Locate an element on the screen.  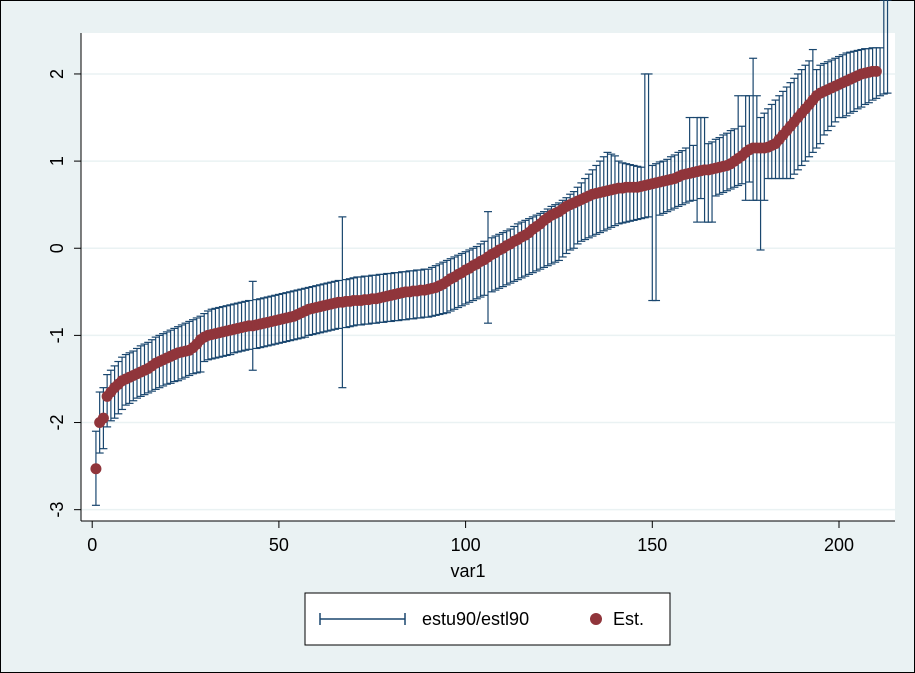
x-tick-label: 150 is located at coordinates (652, 545).